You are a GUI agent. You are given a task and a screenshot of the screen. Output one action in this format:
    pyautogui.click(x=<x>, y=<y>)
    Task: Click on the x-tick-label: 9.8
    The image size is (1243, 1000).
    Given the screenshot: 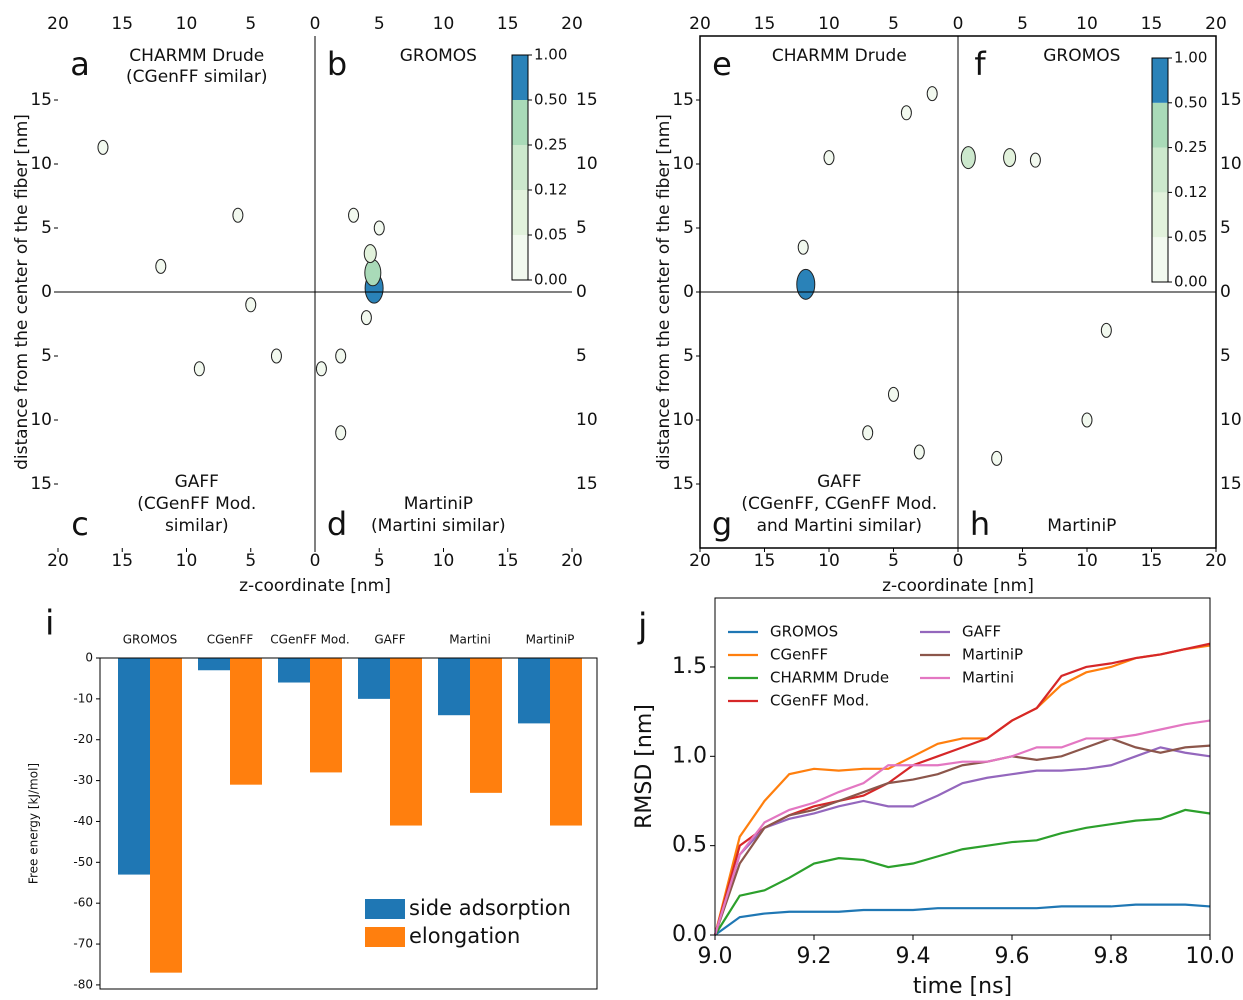 What is the action you would take?
    pyautogui.click(x=1111, y=956)
    